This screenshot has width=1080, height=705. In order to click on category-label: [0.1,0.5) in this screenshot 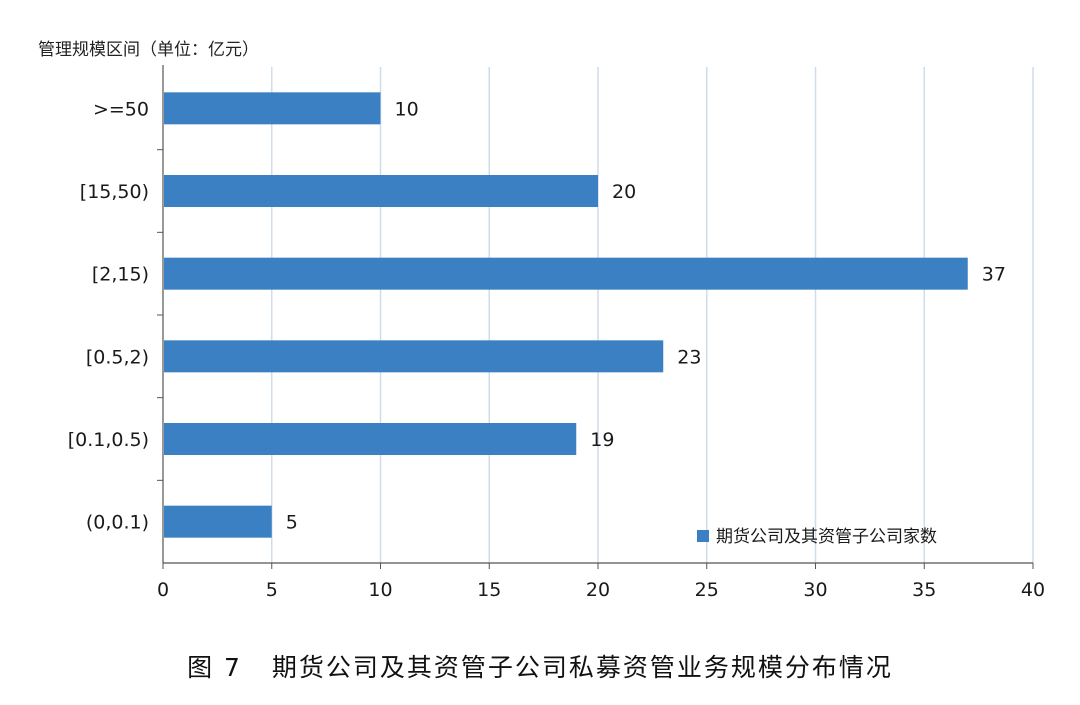, I will do `click(108, 440)`.